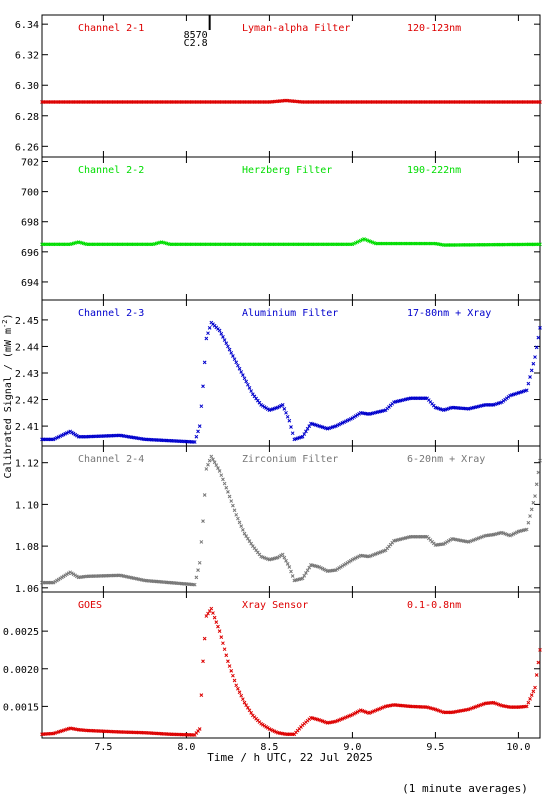  I want to click on flare-class-label: C2.8, so click(196, 43).